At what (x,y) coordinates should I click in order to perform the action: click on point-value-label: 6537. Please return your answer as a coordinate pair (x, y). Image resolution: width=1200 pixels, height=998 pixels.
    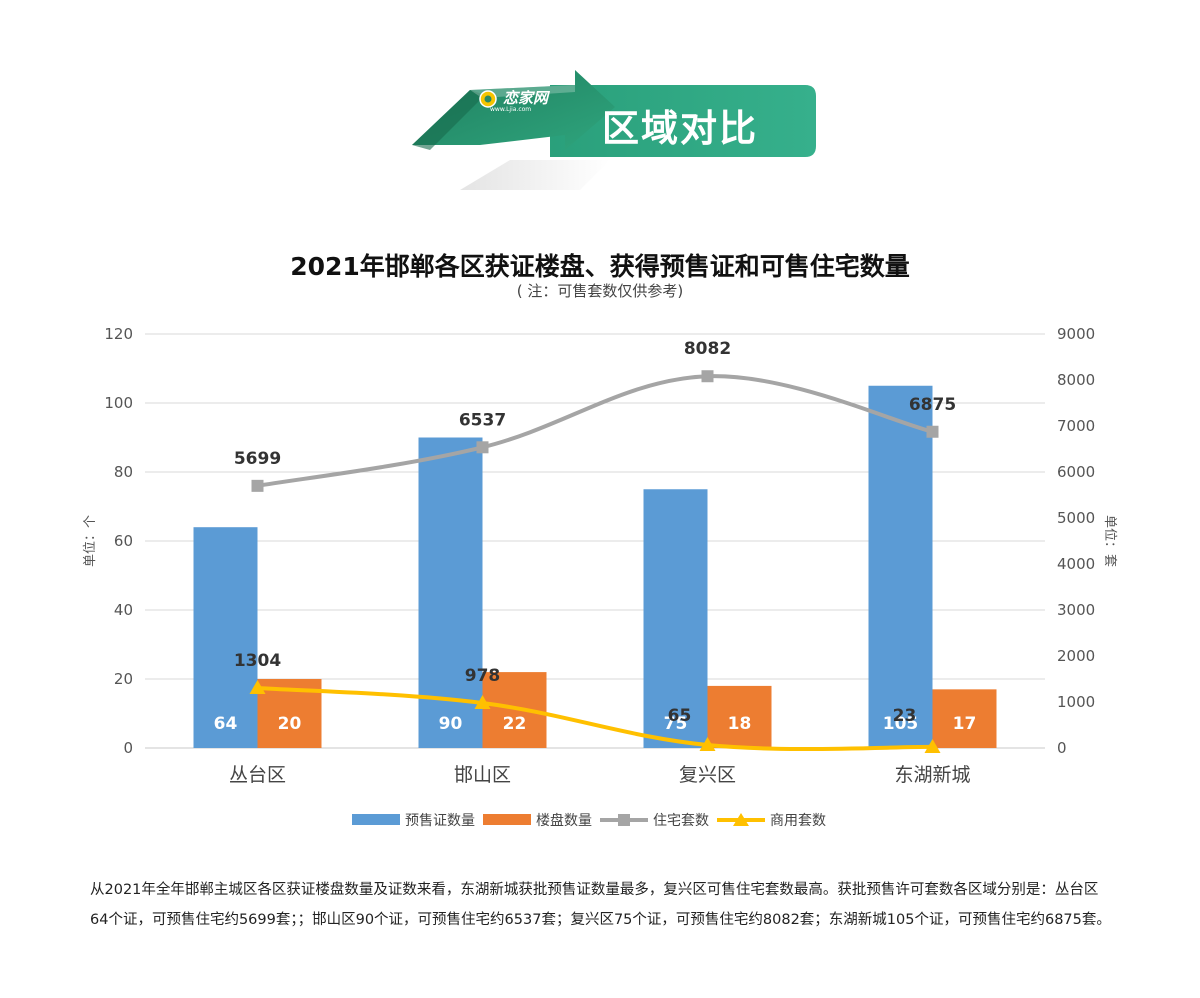
    Looking at the image, I should click on (482, 420).